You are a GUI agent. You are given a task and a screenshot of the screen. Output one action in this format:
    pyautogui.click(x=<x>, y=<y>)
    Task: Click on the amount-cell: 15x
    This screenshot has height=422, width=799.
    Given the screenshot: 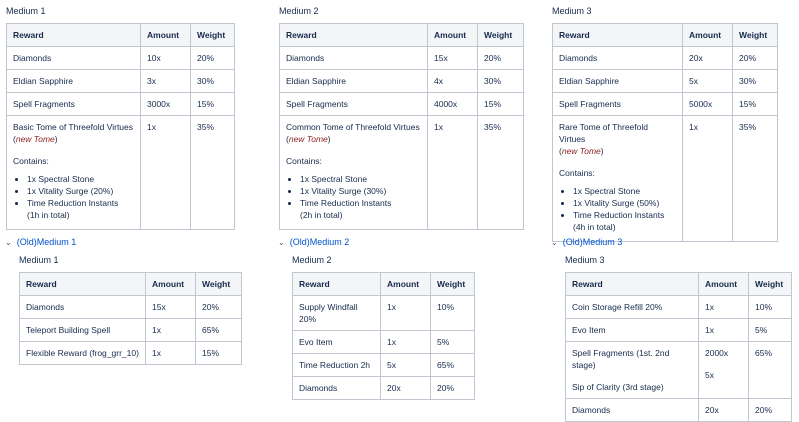 What is the action you would take?
    pyautogui.click(x=452, y=58)
    